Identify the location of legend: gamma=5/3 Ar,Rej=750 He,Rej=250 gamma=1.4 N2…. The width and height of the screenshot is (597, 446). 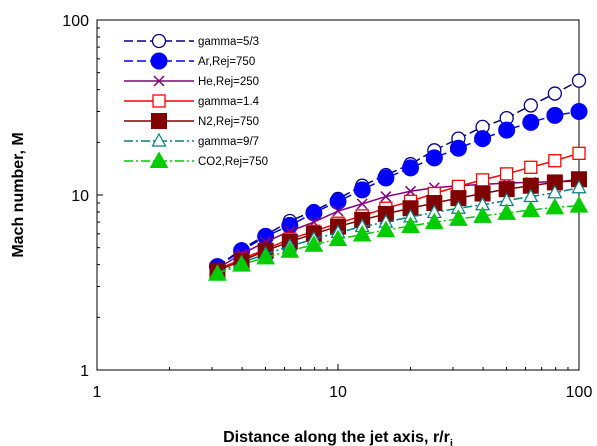
(196, 100).